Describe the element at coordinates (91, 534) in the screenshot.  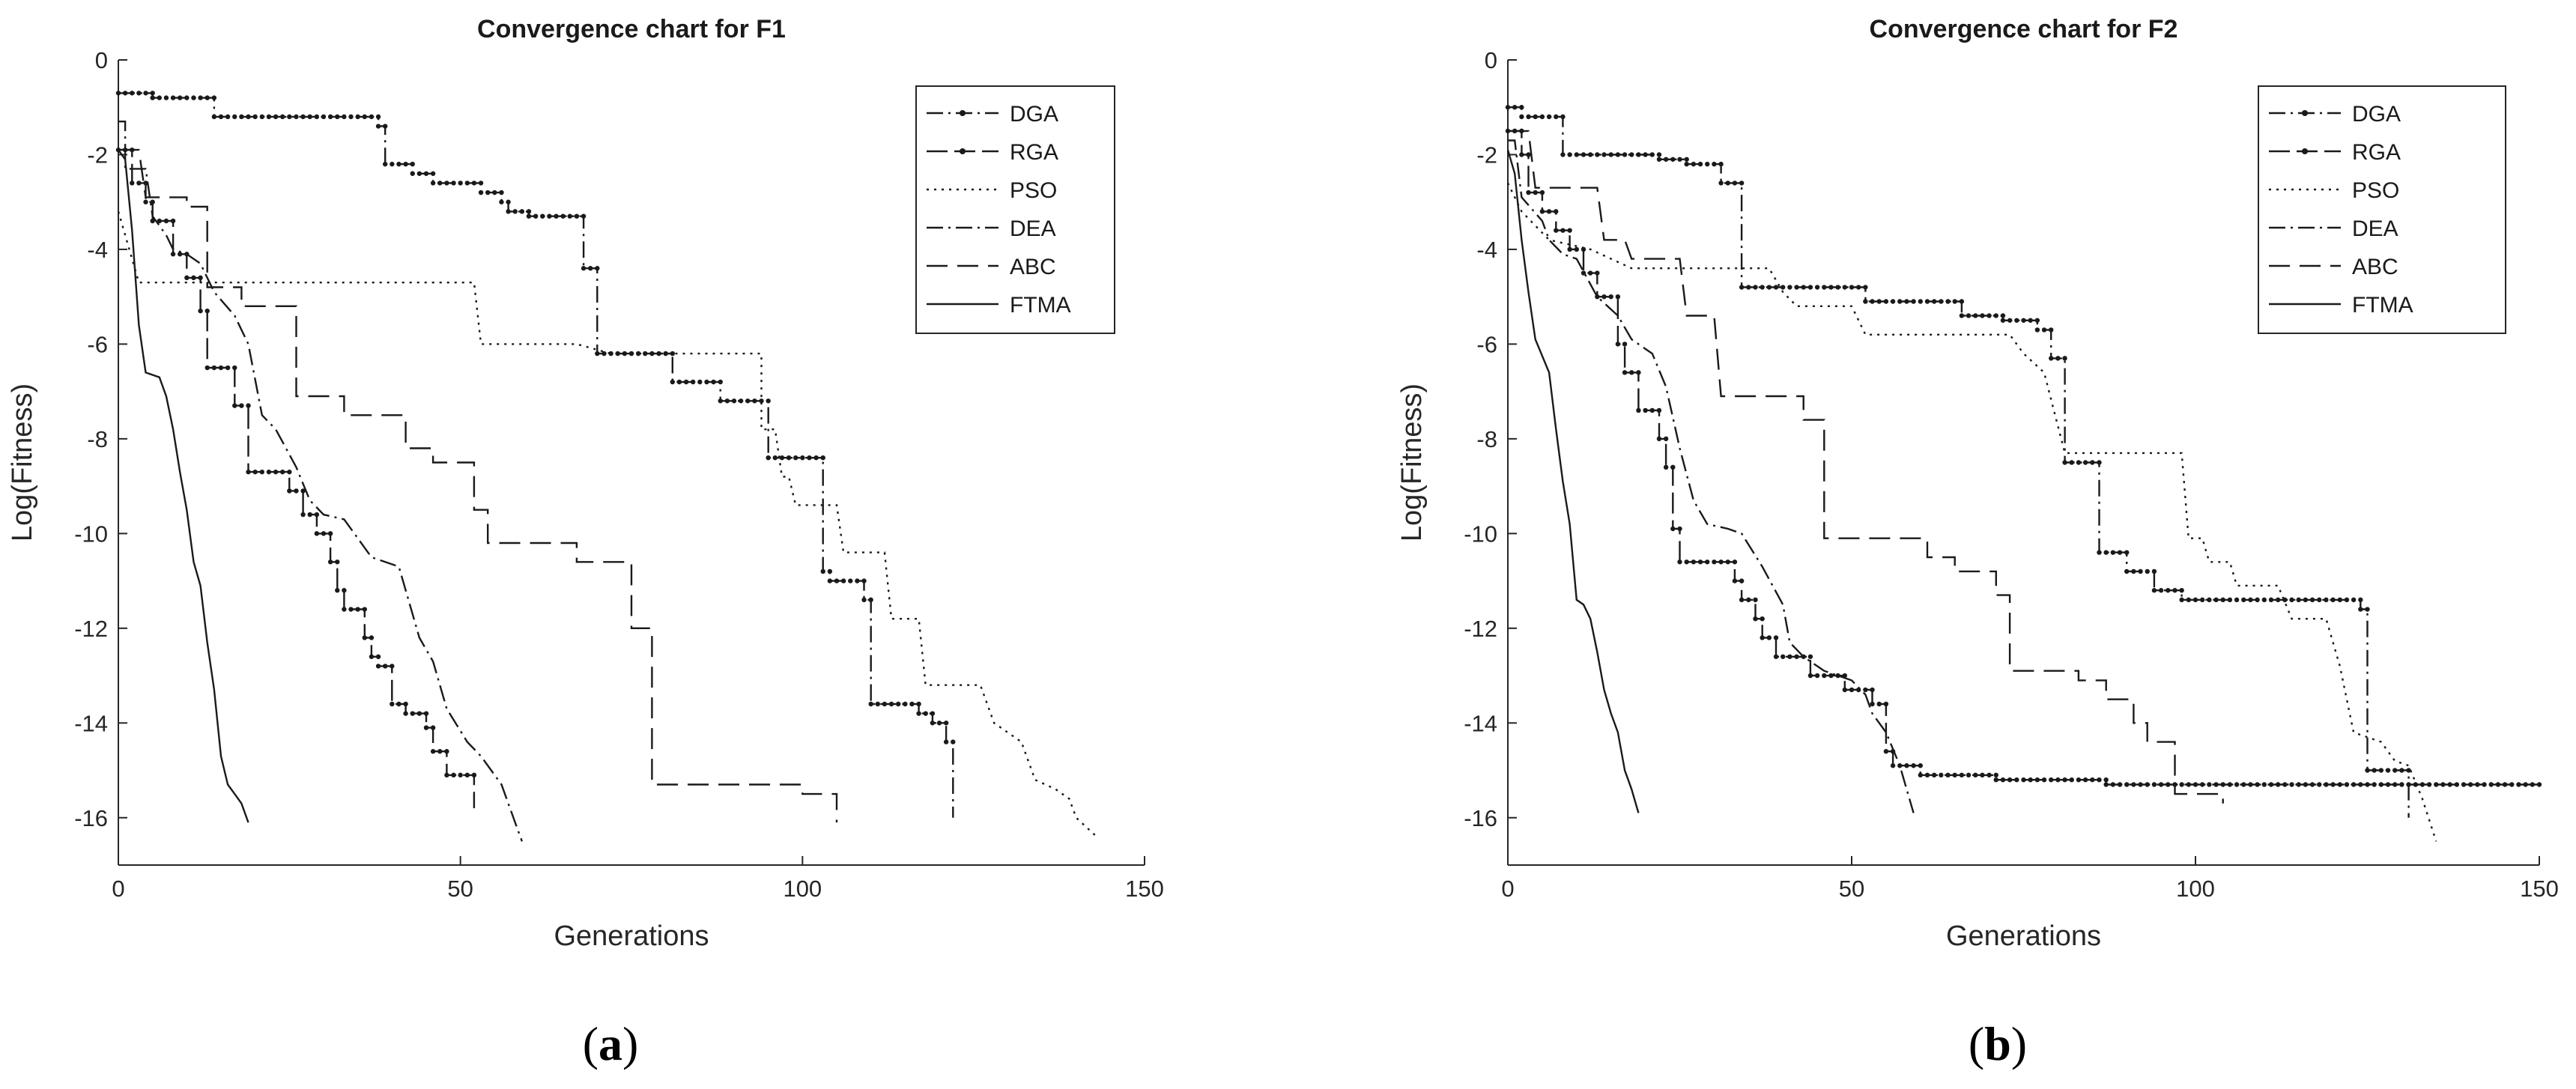
I see `y-tick-label: -10` at that location.